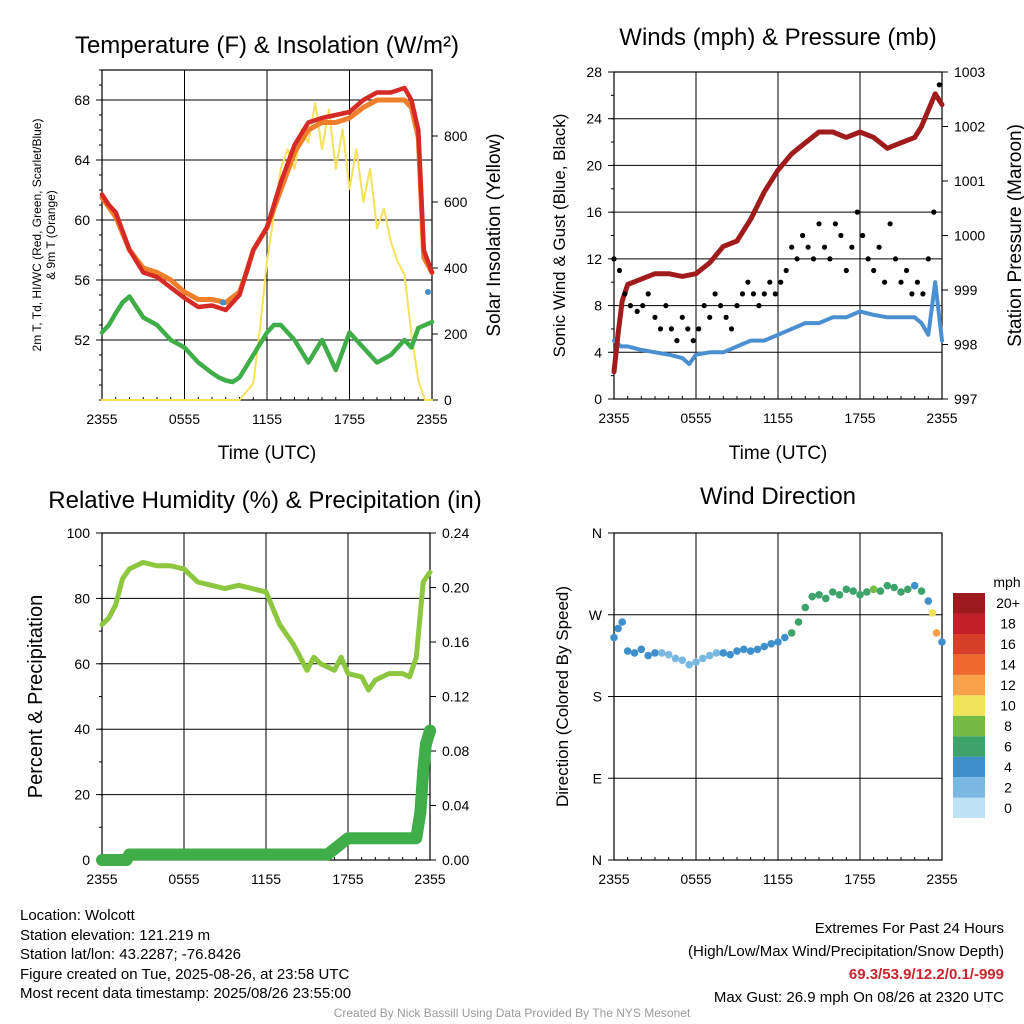 Image resolution: width=1024 pixels, height=1024 pixels. What do you see at coordinates (455, 588) in the screenshot?
I see `rh-y2tick-label: 0.20` at bounding box center [455, 588].